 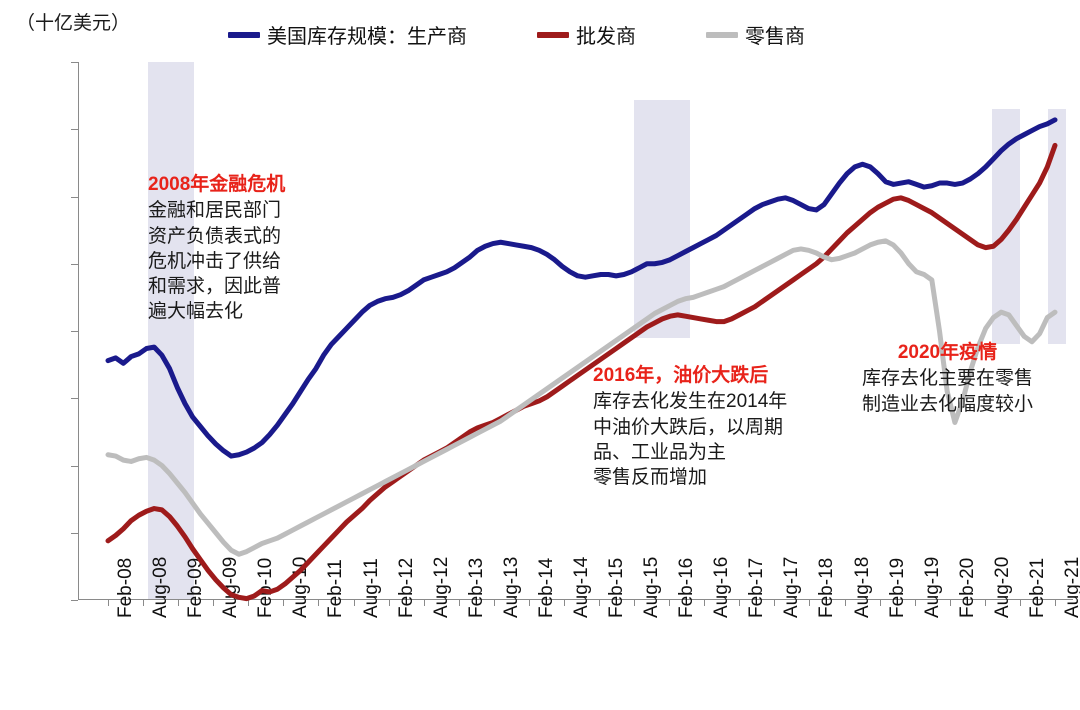 What do you see at coordinates (516, 34) in the screenshot?
I see `chart-legend: 美国库存规模：生产商 批发商 零售商` at bounding box center [516, 34].